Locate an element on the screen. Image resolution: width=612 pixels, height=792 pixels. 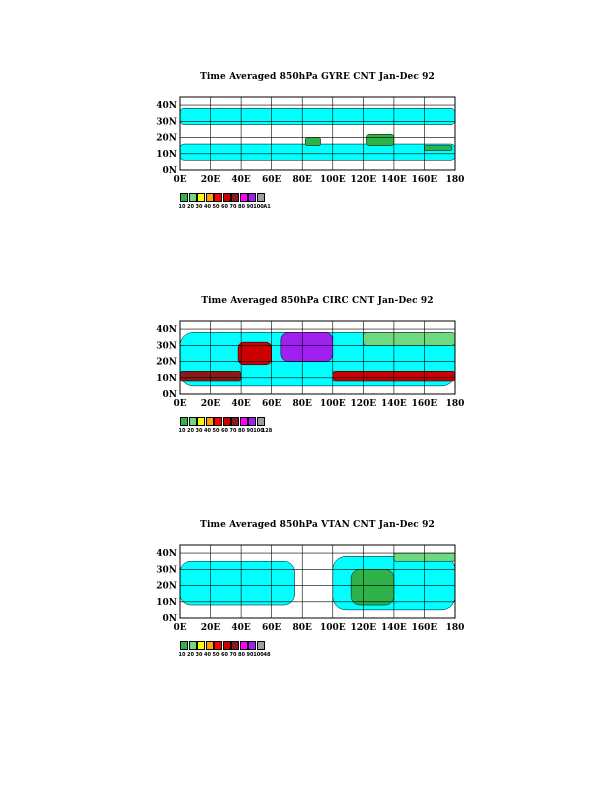
vtan-chart-title: Time Averaged 850hPa VTAN CNT Jan-Dec 92 is located at coordinates (317, 525).